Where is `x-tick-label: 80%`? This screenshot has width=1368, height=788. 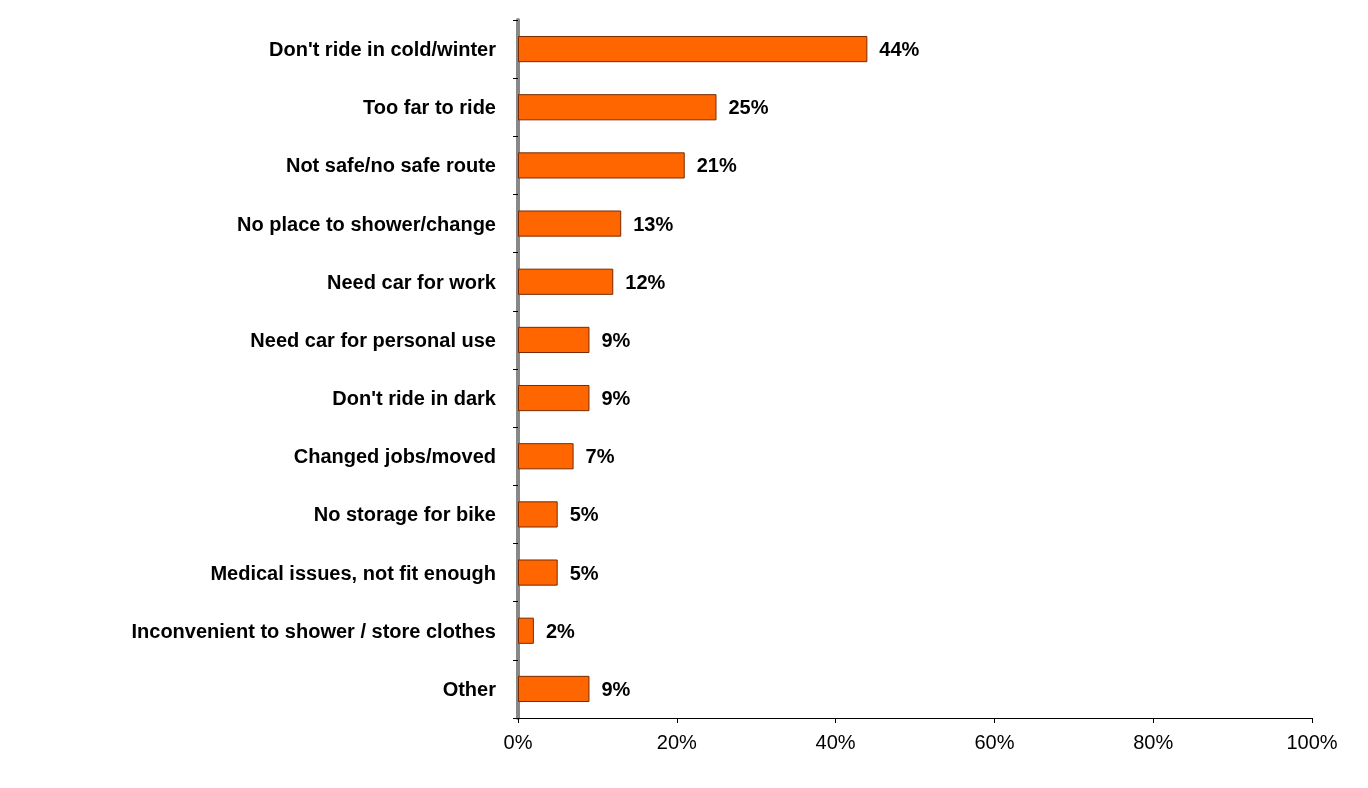 x-tick-label: 80% is located at coordinates (1153, 742).